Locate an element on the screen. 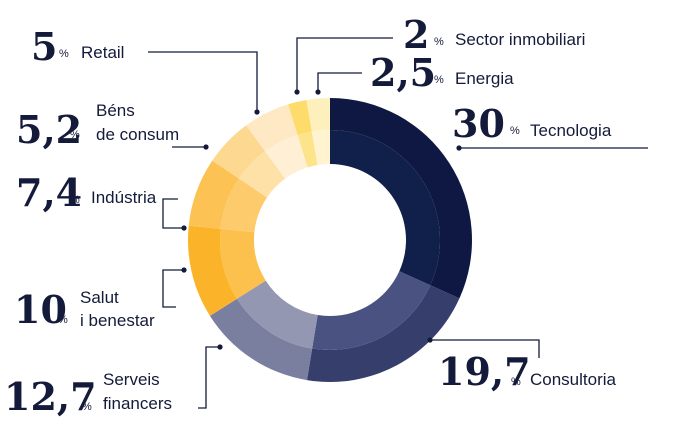  slice-serveis-financers is located at coordinates (261, 339).